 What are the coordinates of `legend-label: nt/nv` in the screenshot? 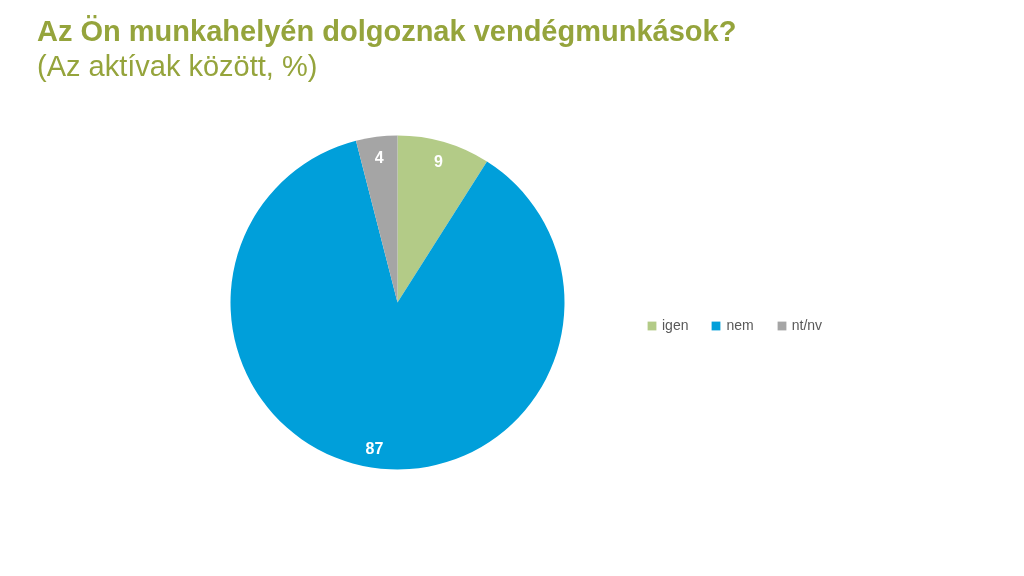 It's located at (807, 325).